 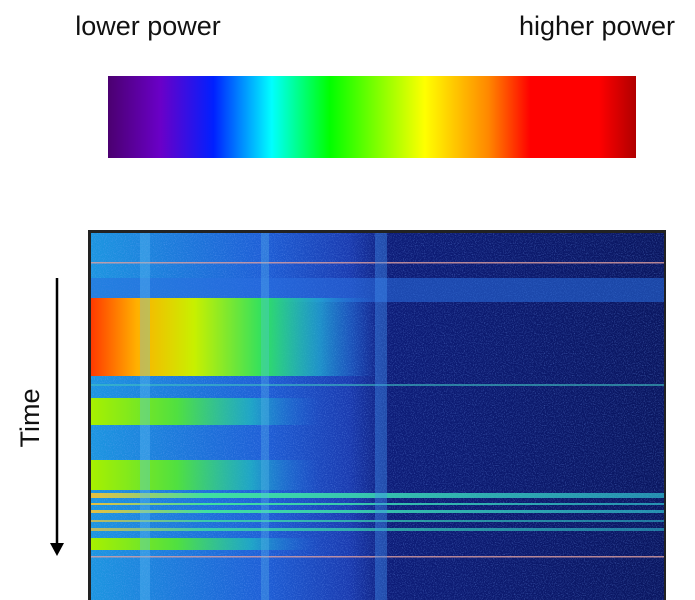 I want to click on high-power-label: higher power, so click(x=597, y=26).